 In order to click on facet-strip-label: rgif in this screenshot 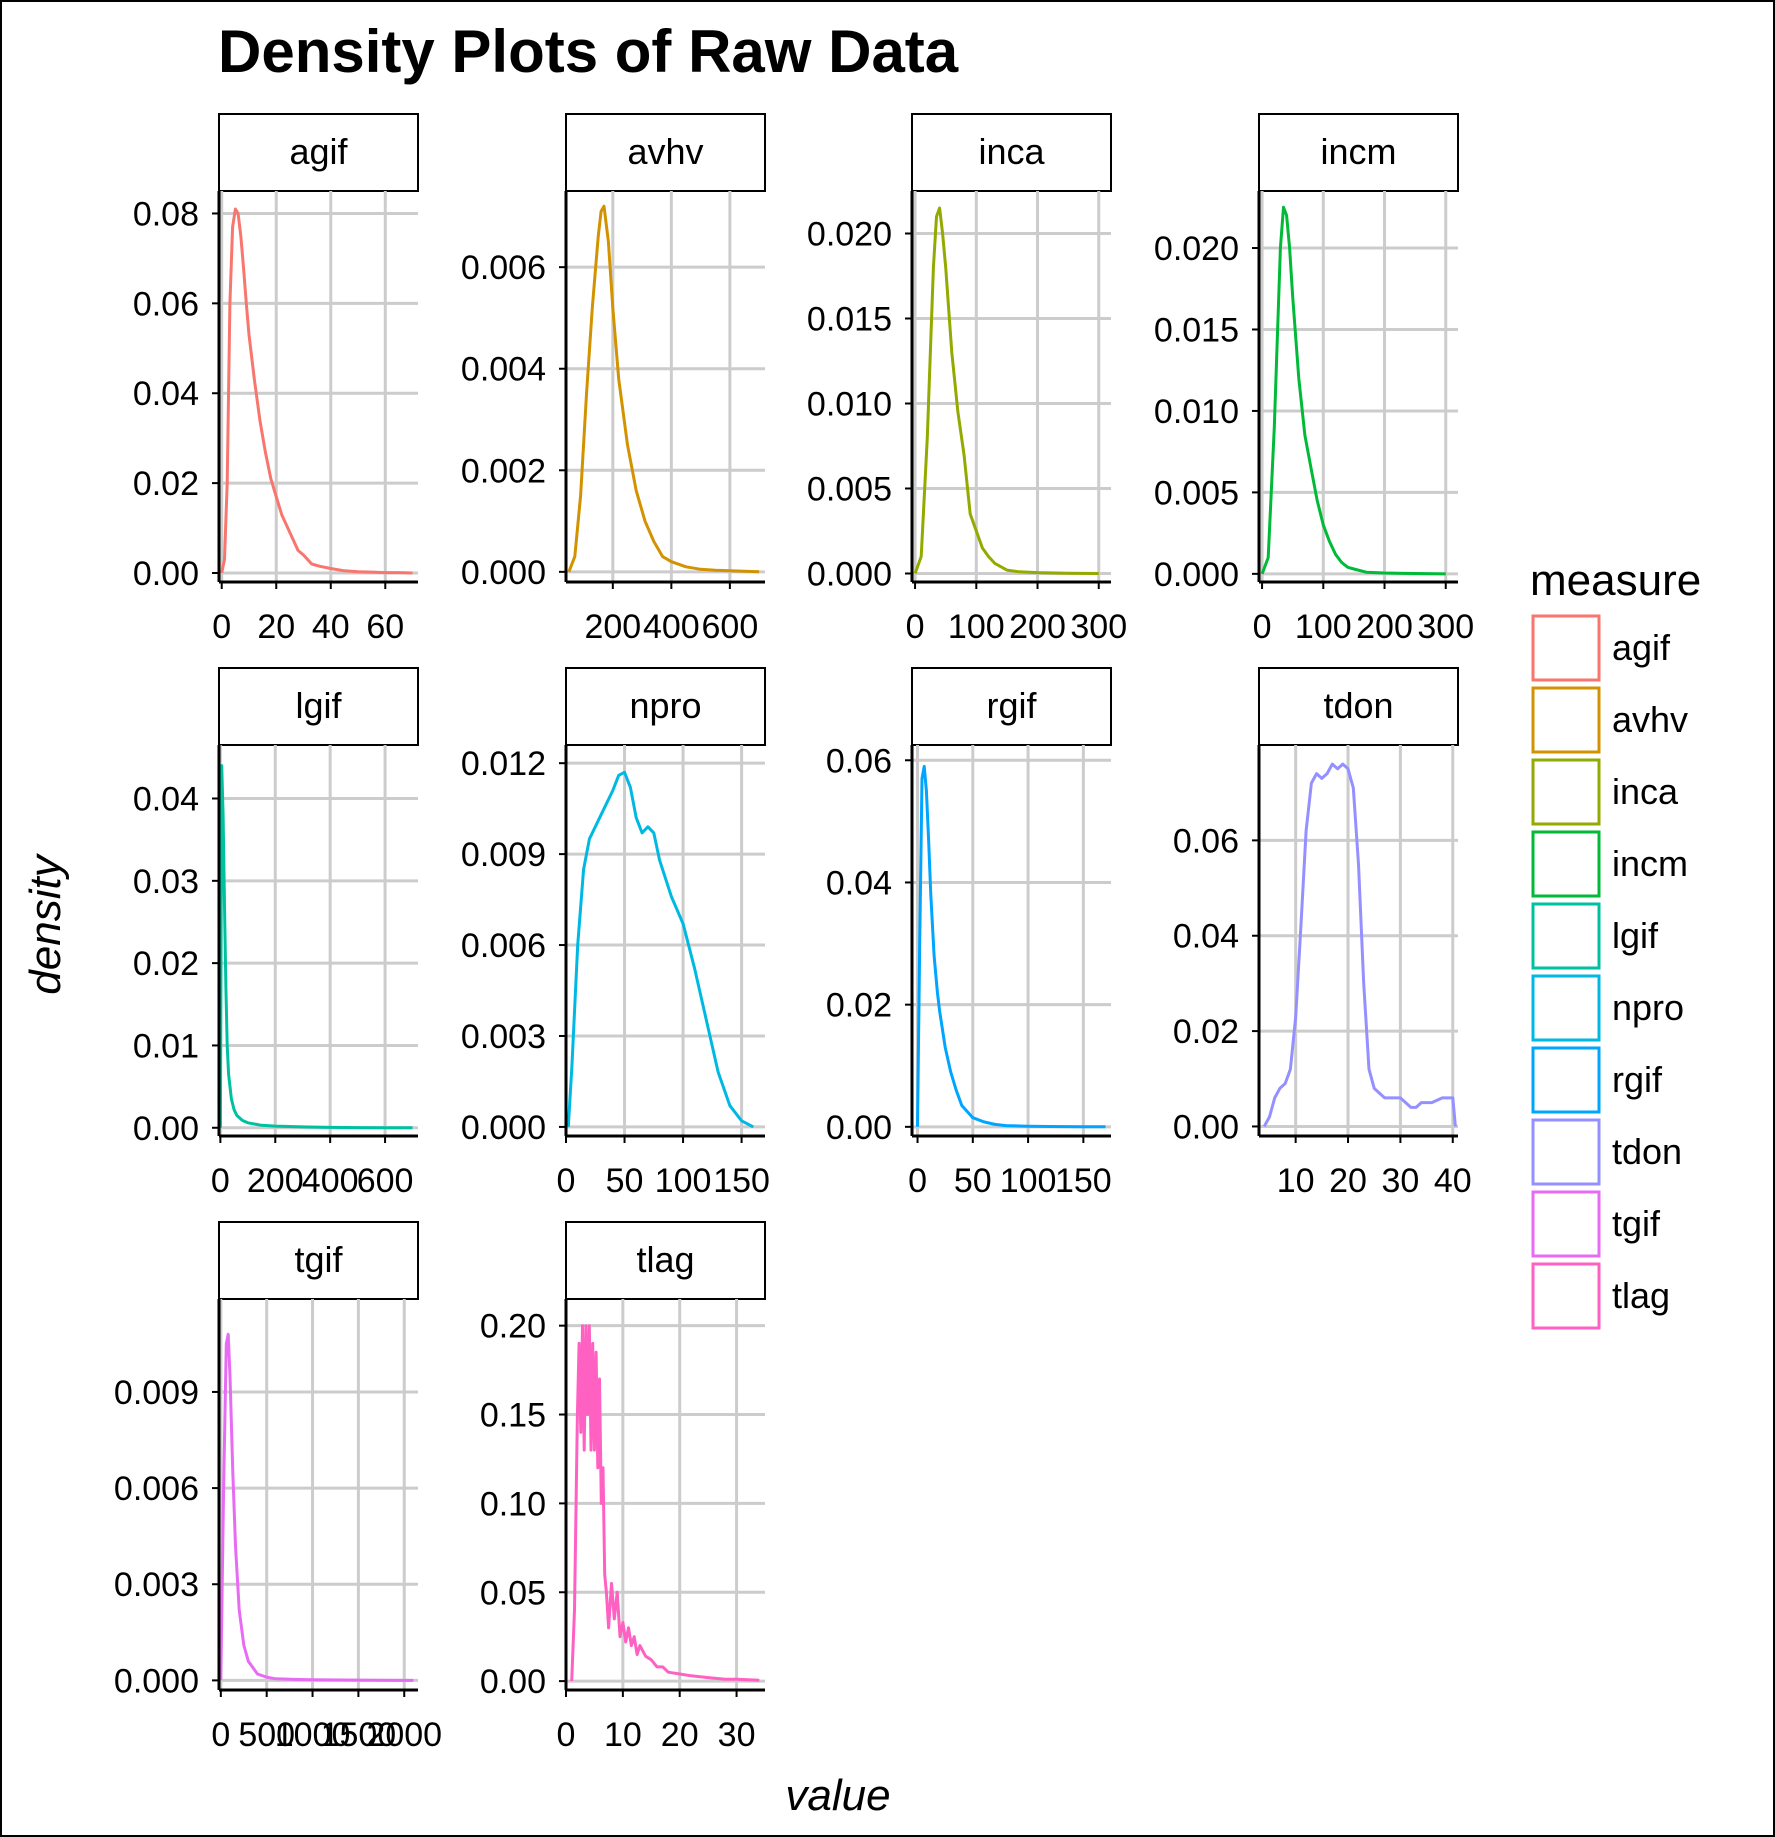, I will do `click(1011, 705)`.